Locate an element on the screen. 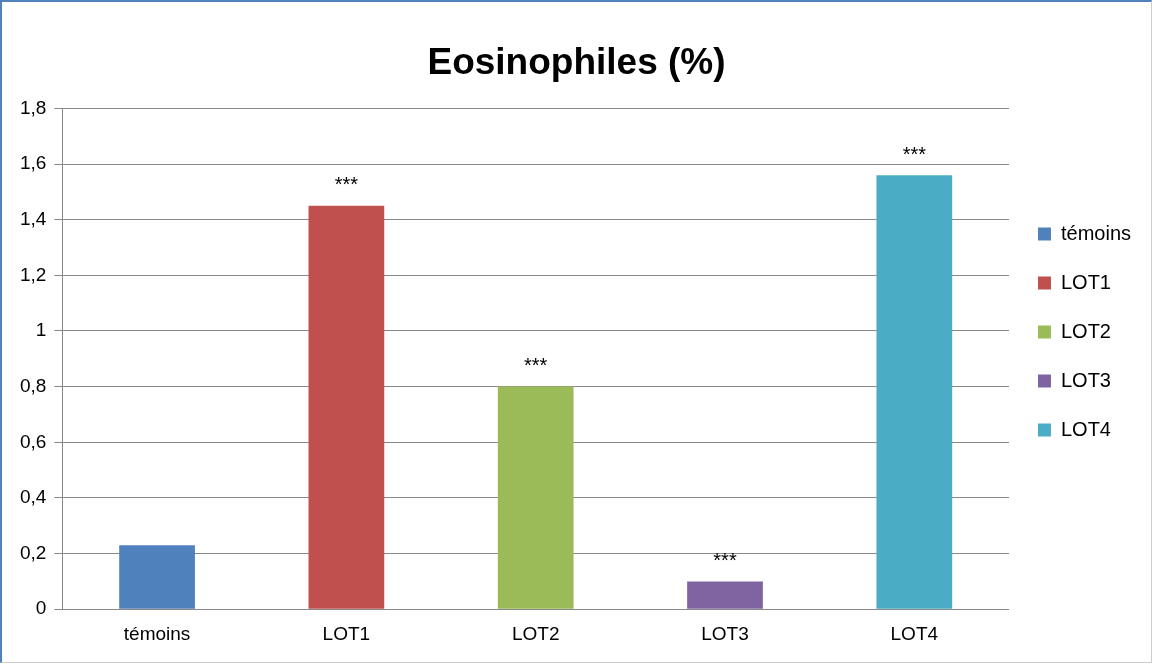 Image resolution: width=1153 pixels, height=664 pixels. y-tick-label: 1,2 is located at coordinates (33, 274).